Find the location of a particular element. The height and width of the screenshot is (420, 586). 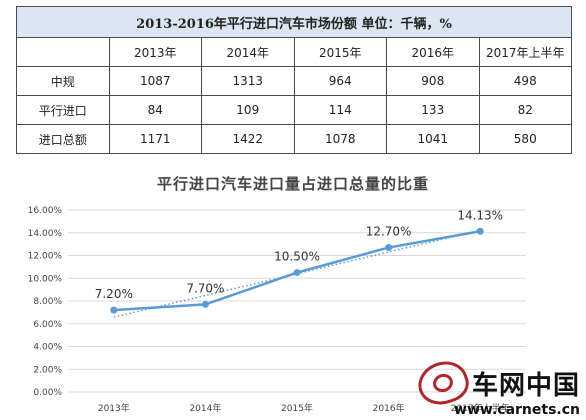

table-cell: 1422 is located at coordinates (248, 139).